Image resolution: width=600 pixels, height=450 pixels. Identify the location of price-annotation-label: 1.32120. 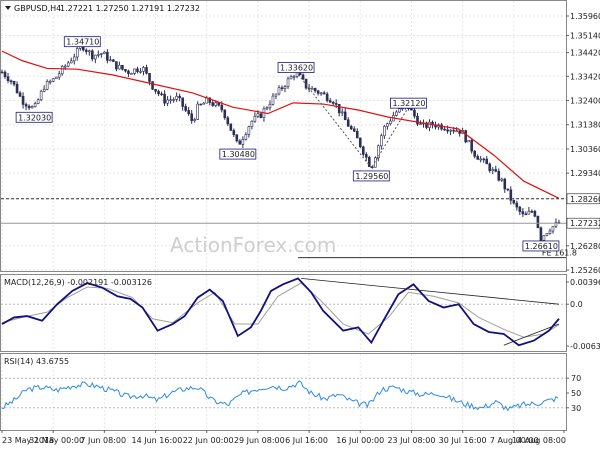
(408, 103).